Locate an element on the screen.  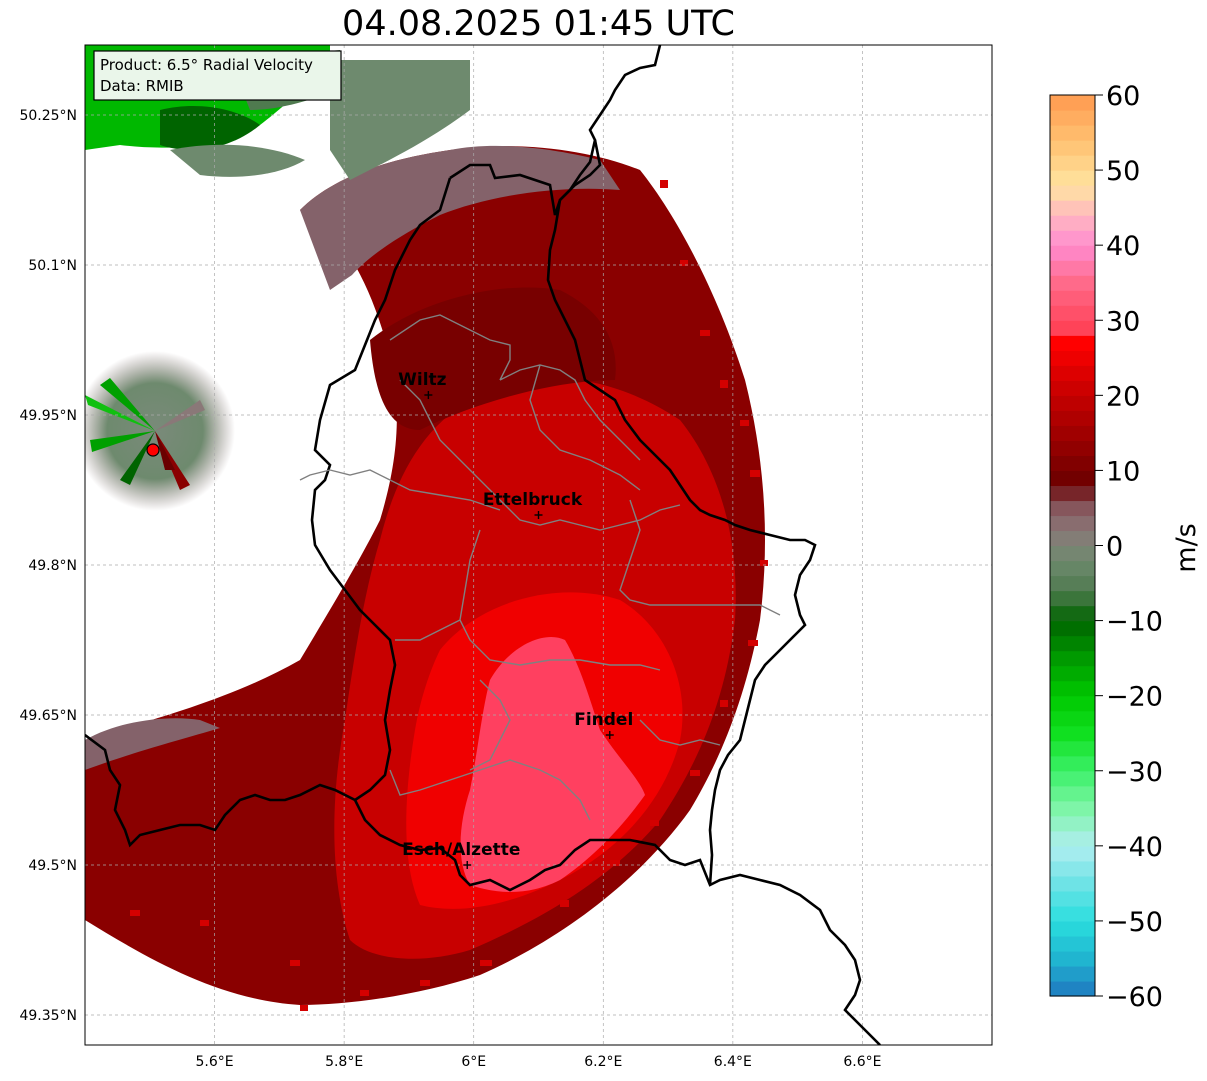
info-product: Product: 6.5° Radial Velocity is located at coordinates (206, 65).